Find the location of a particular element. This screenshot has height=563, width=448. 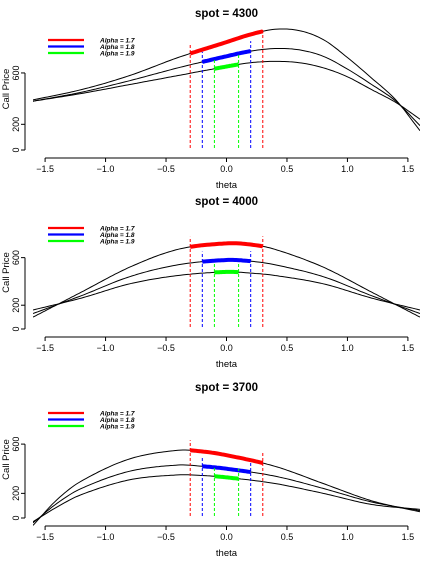

chart-title: spot = 3700 is located at coordinates (226, 388).